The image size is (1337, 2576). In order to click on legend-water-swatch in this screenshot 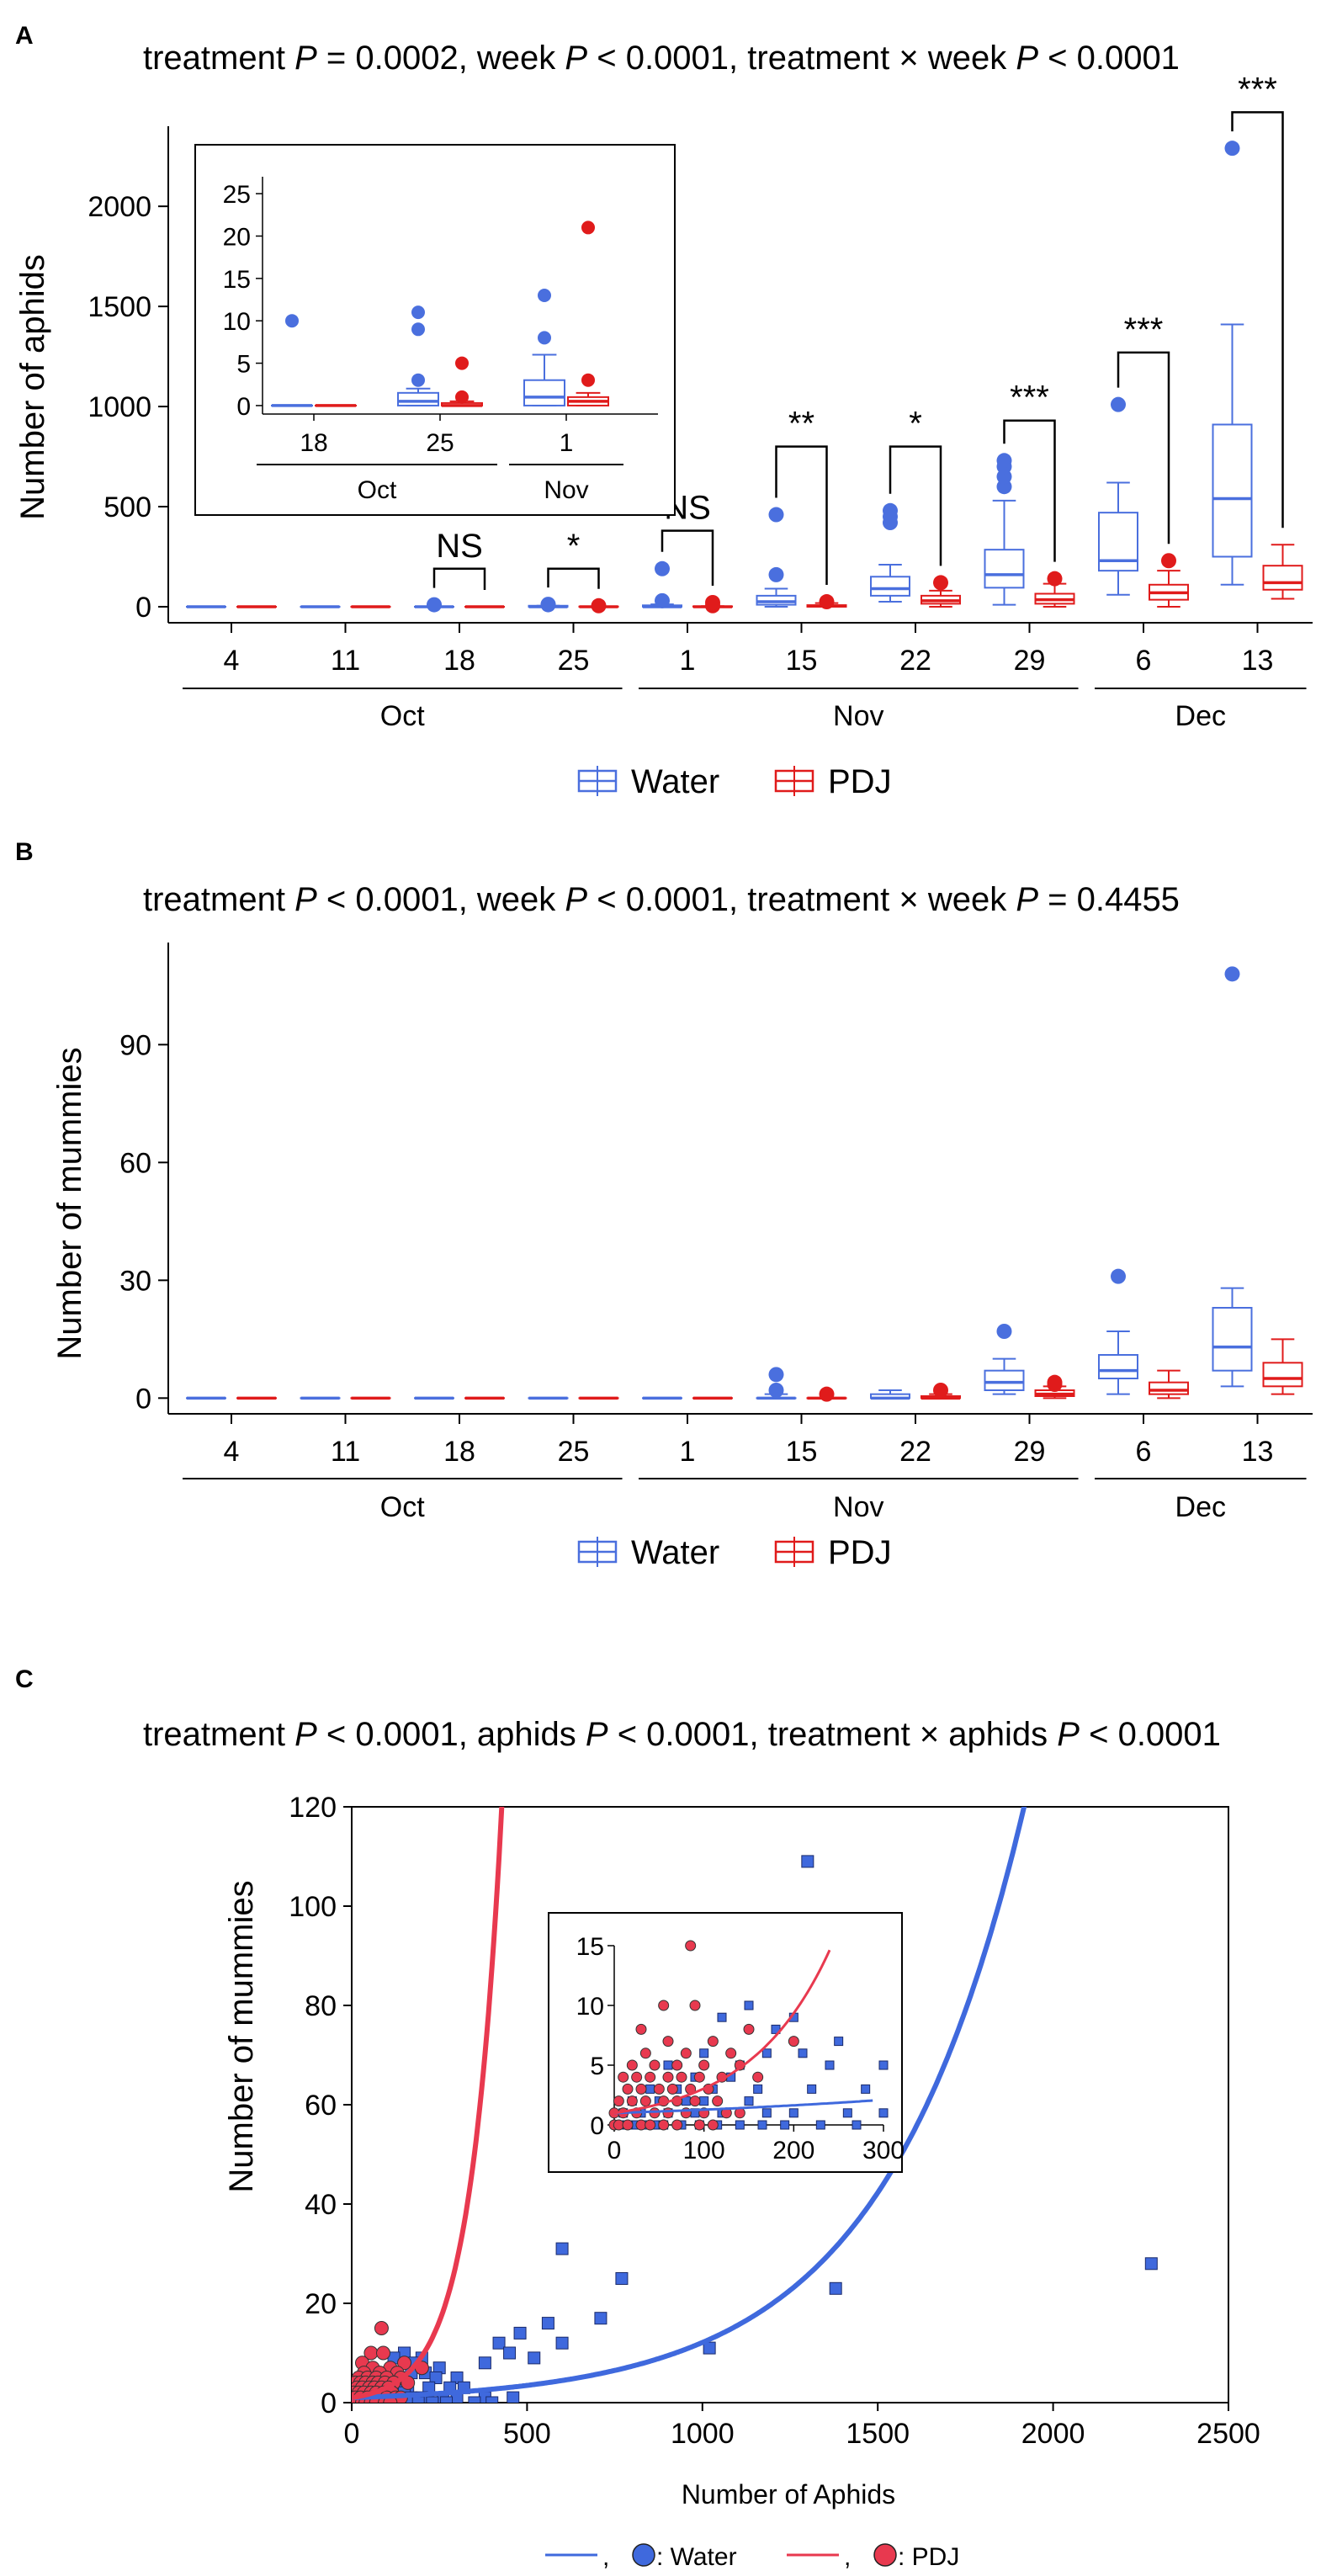, I will do `click(597, 1552)`.